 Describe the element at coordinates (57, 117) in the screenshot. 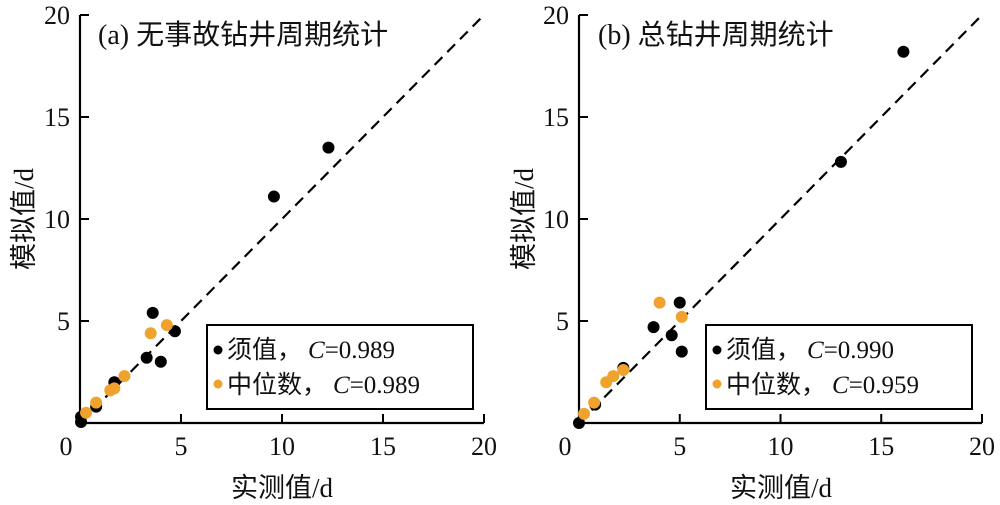

I see `panel-a-y-tick-label: 15` at that location.